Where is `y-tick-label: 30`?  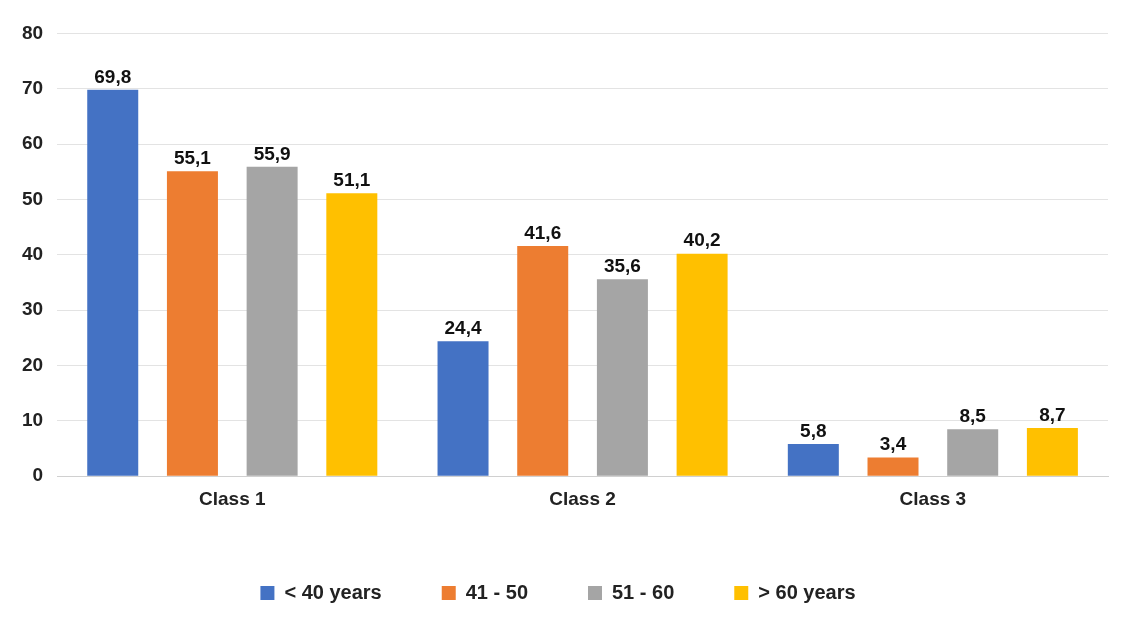
y-tick-label: 30 is located at coordinates (32, 309).